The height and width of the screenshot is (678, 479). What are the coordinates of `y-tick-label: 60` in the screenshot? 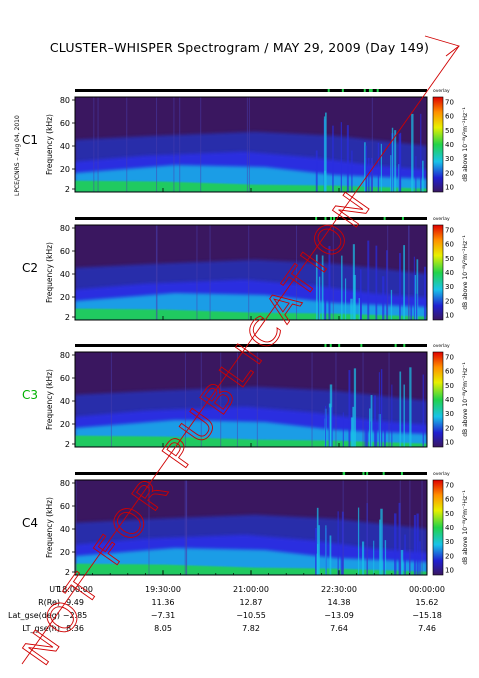 It's located at (65, 123).